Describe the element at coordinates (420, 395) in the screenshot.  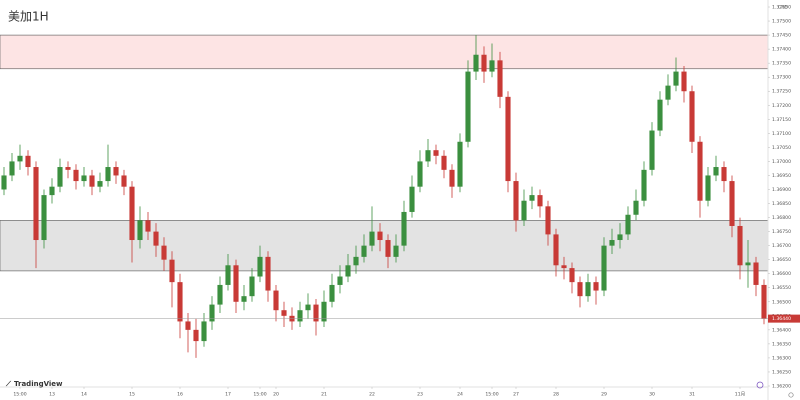
I see `x-tick-label: 23` at that location.